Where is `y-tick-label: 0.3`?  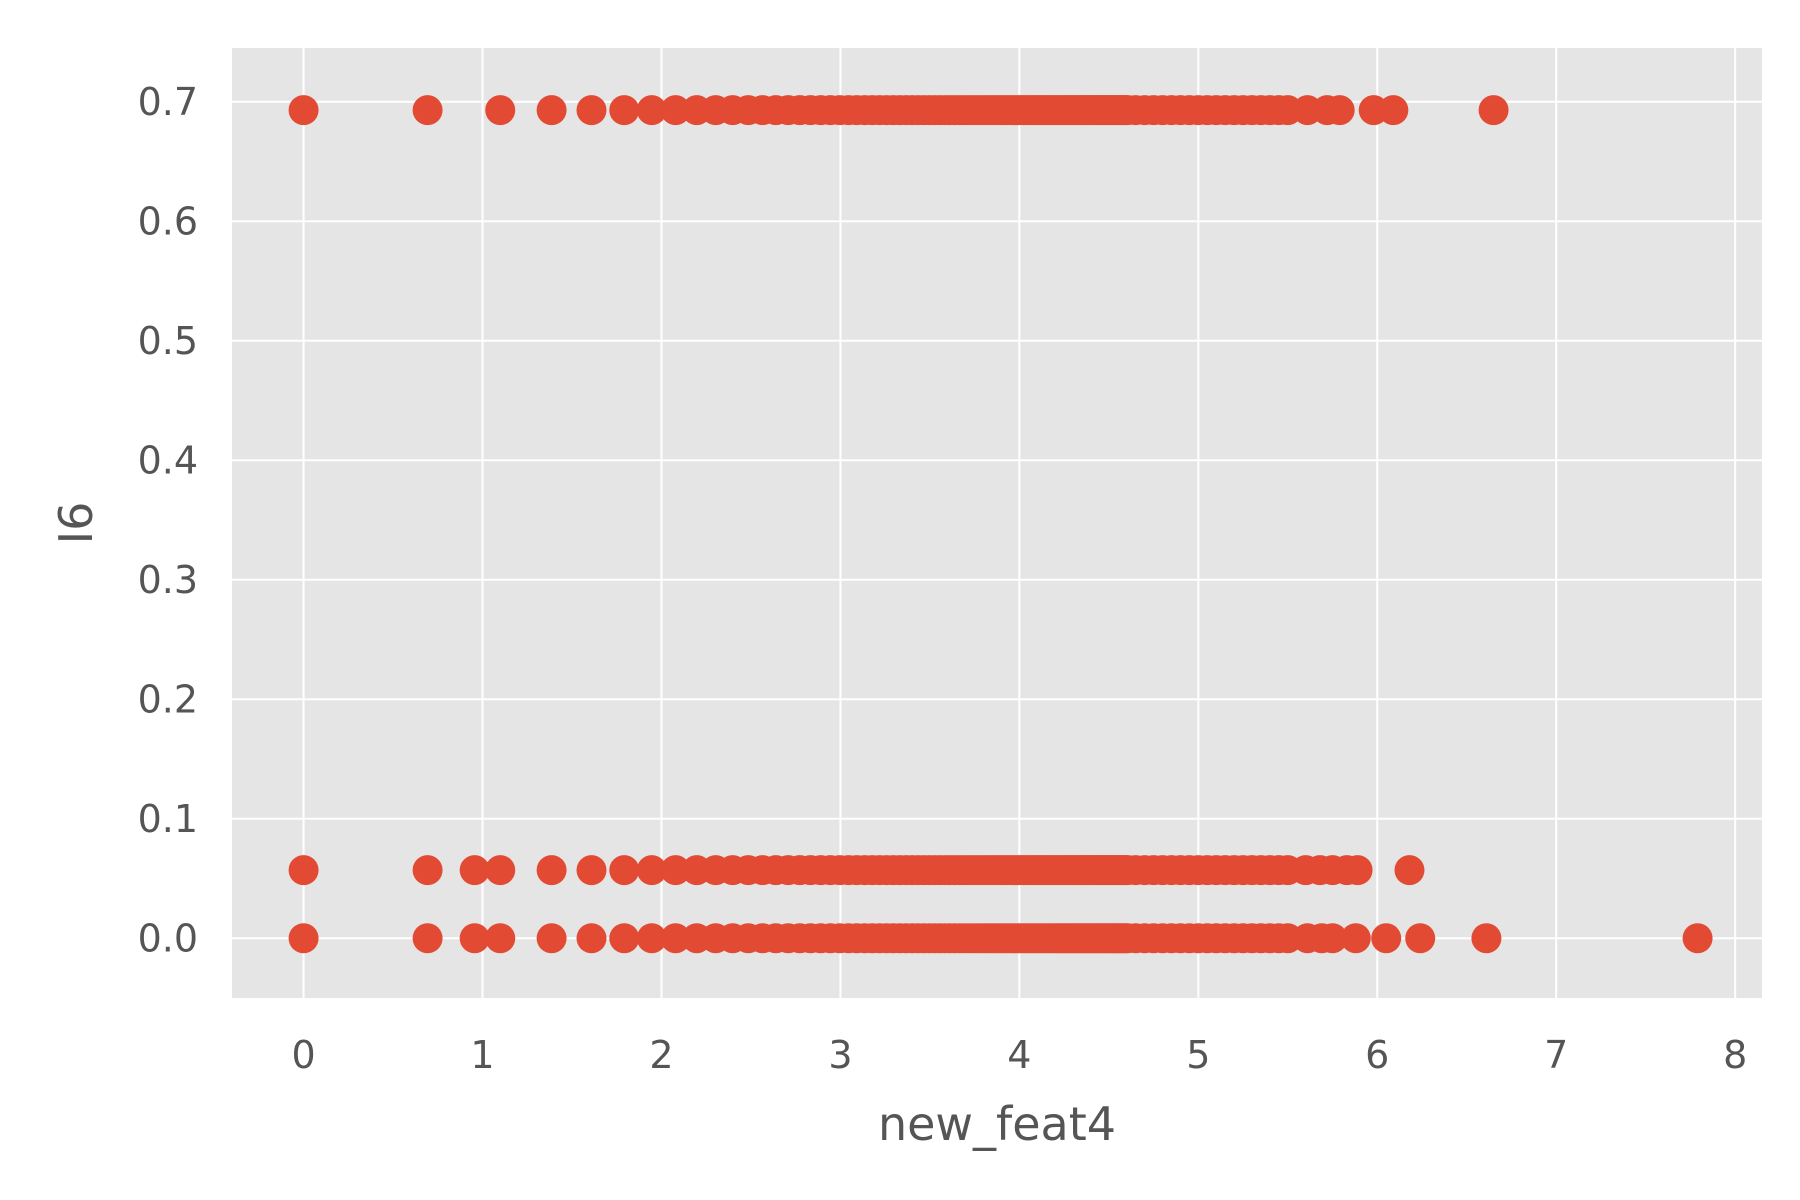
y-tick-label: 0.3 is located at coordinates (168, 580).